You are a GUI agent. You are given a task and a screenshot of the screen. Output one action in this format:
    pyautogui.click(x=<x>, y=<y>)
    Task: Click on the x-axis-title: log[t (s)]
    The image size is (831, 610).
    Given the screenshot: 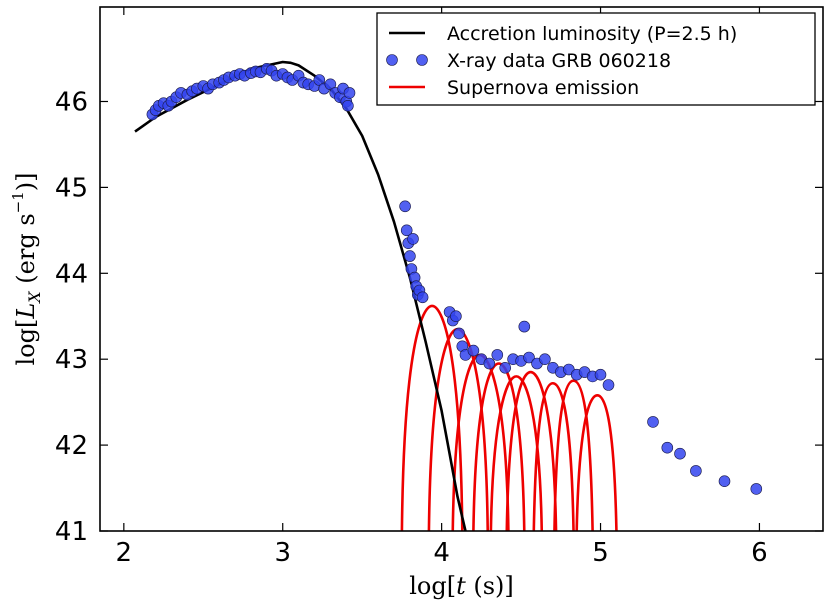 What is the action you would take?
    pyautogui.click(x=461, y=586)
    